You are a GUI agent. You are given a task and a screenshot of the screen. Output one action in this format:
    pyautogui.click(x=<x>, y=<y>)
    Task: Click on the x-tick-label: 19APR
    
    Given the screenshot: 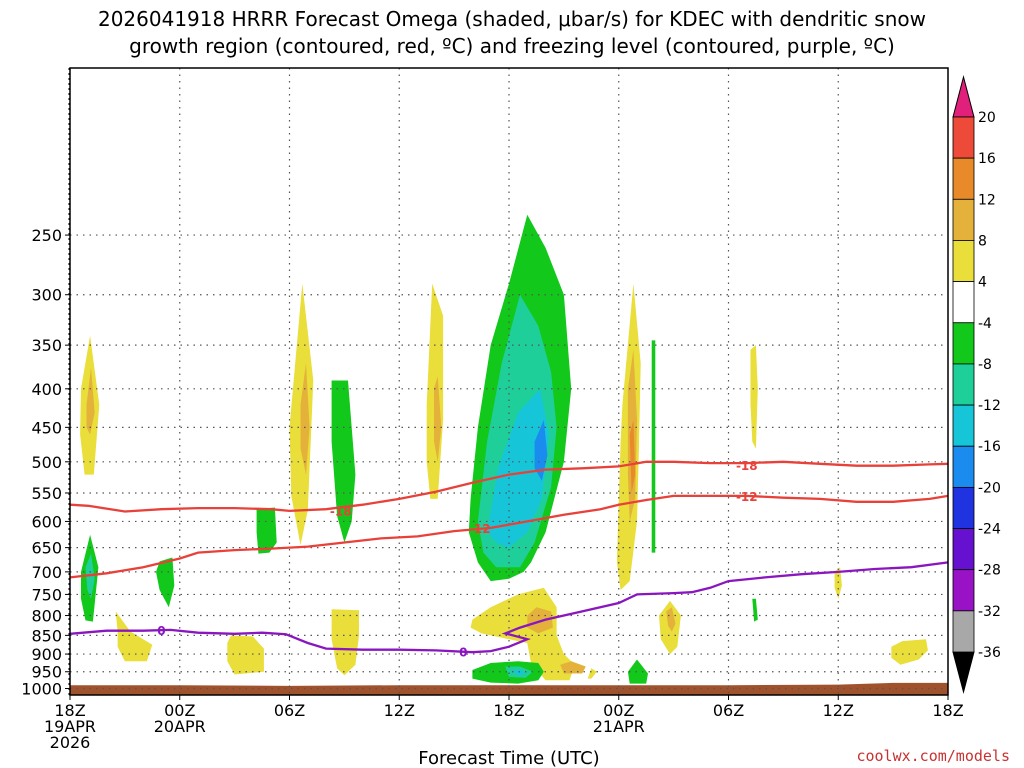 What is the action you would take?
    pyautogui.click(x=70, y=726)
    